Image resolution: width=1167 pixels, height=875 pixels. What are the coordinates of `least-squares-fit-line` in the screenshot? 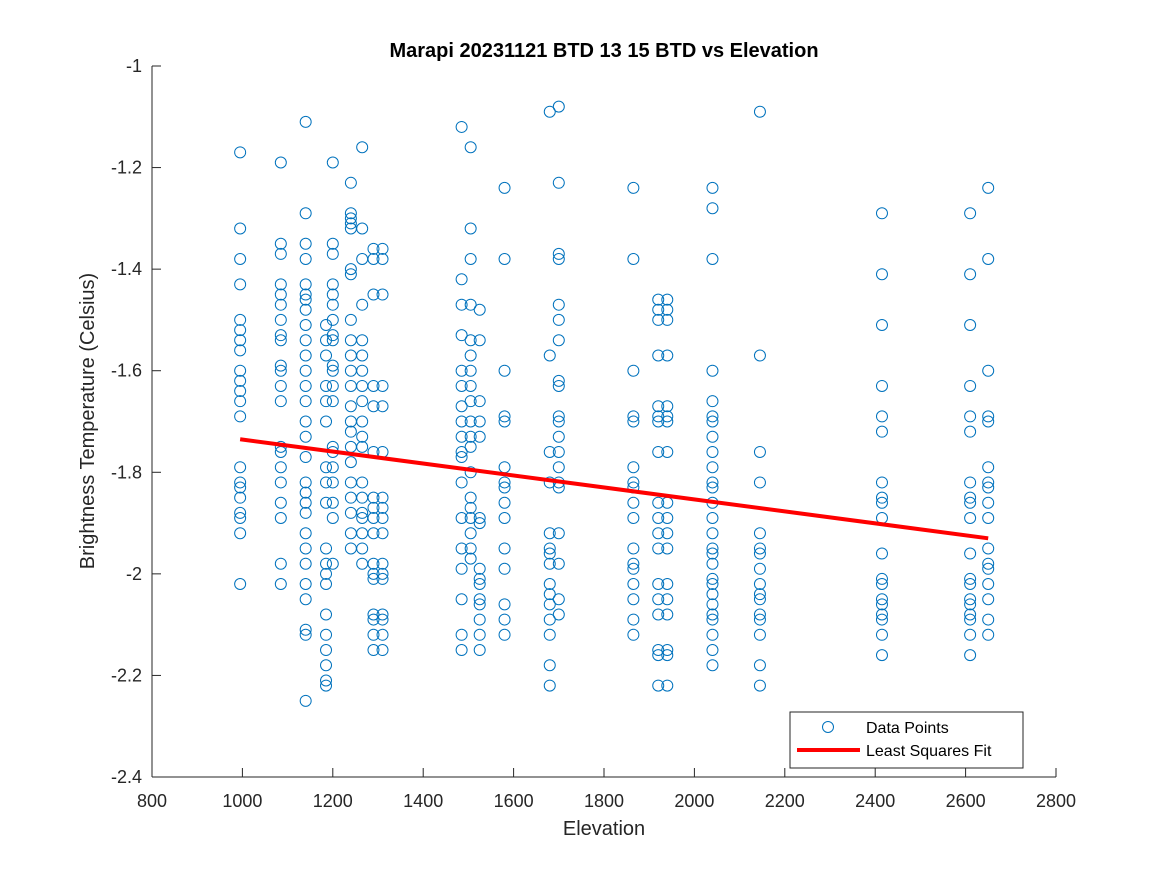 It's located at (614, 489).